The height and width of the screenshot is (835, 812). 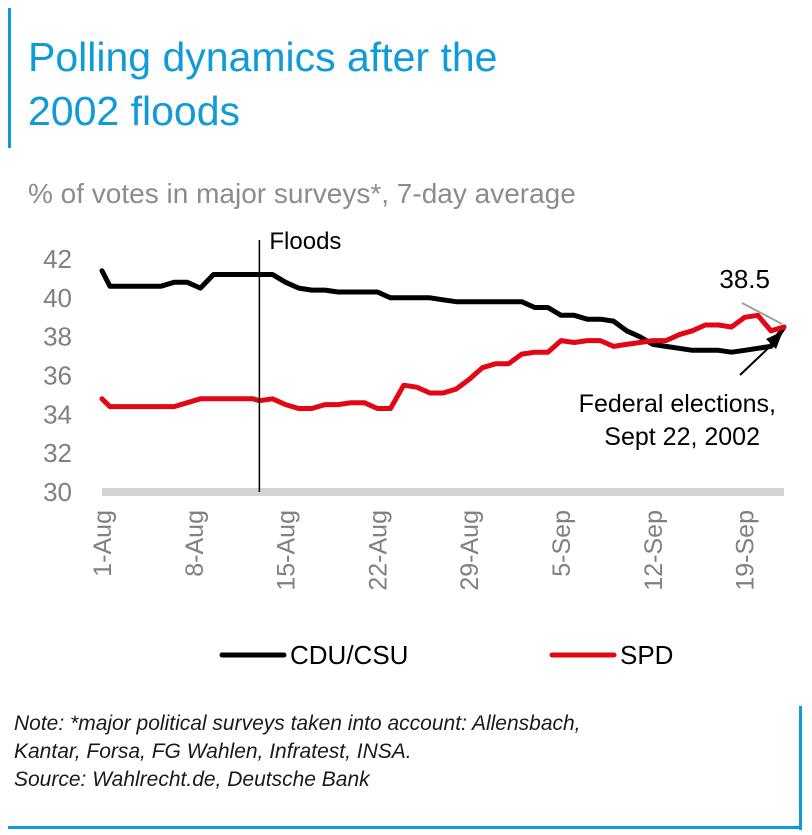 I want to click on chart-marks, so click(x=443, y=339).